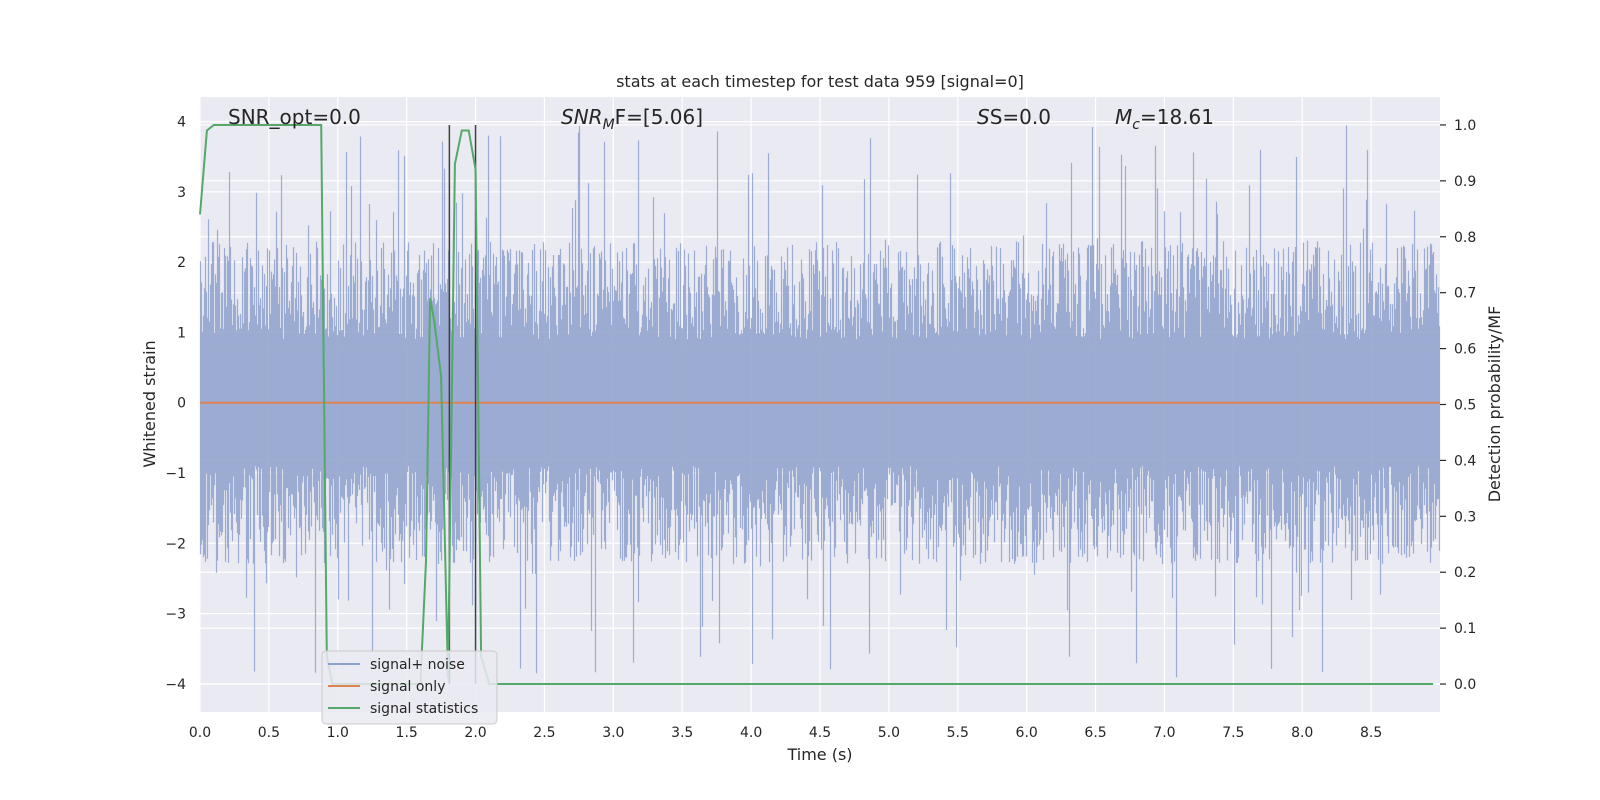 This screenshot has width=1600, height=800. I want to click on y-right-tick-label-3: 0.7, so click(1465, 294).